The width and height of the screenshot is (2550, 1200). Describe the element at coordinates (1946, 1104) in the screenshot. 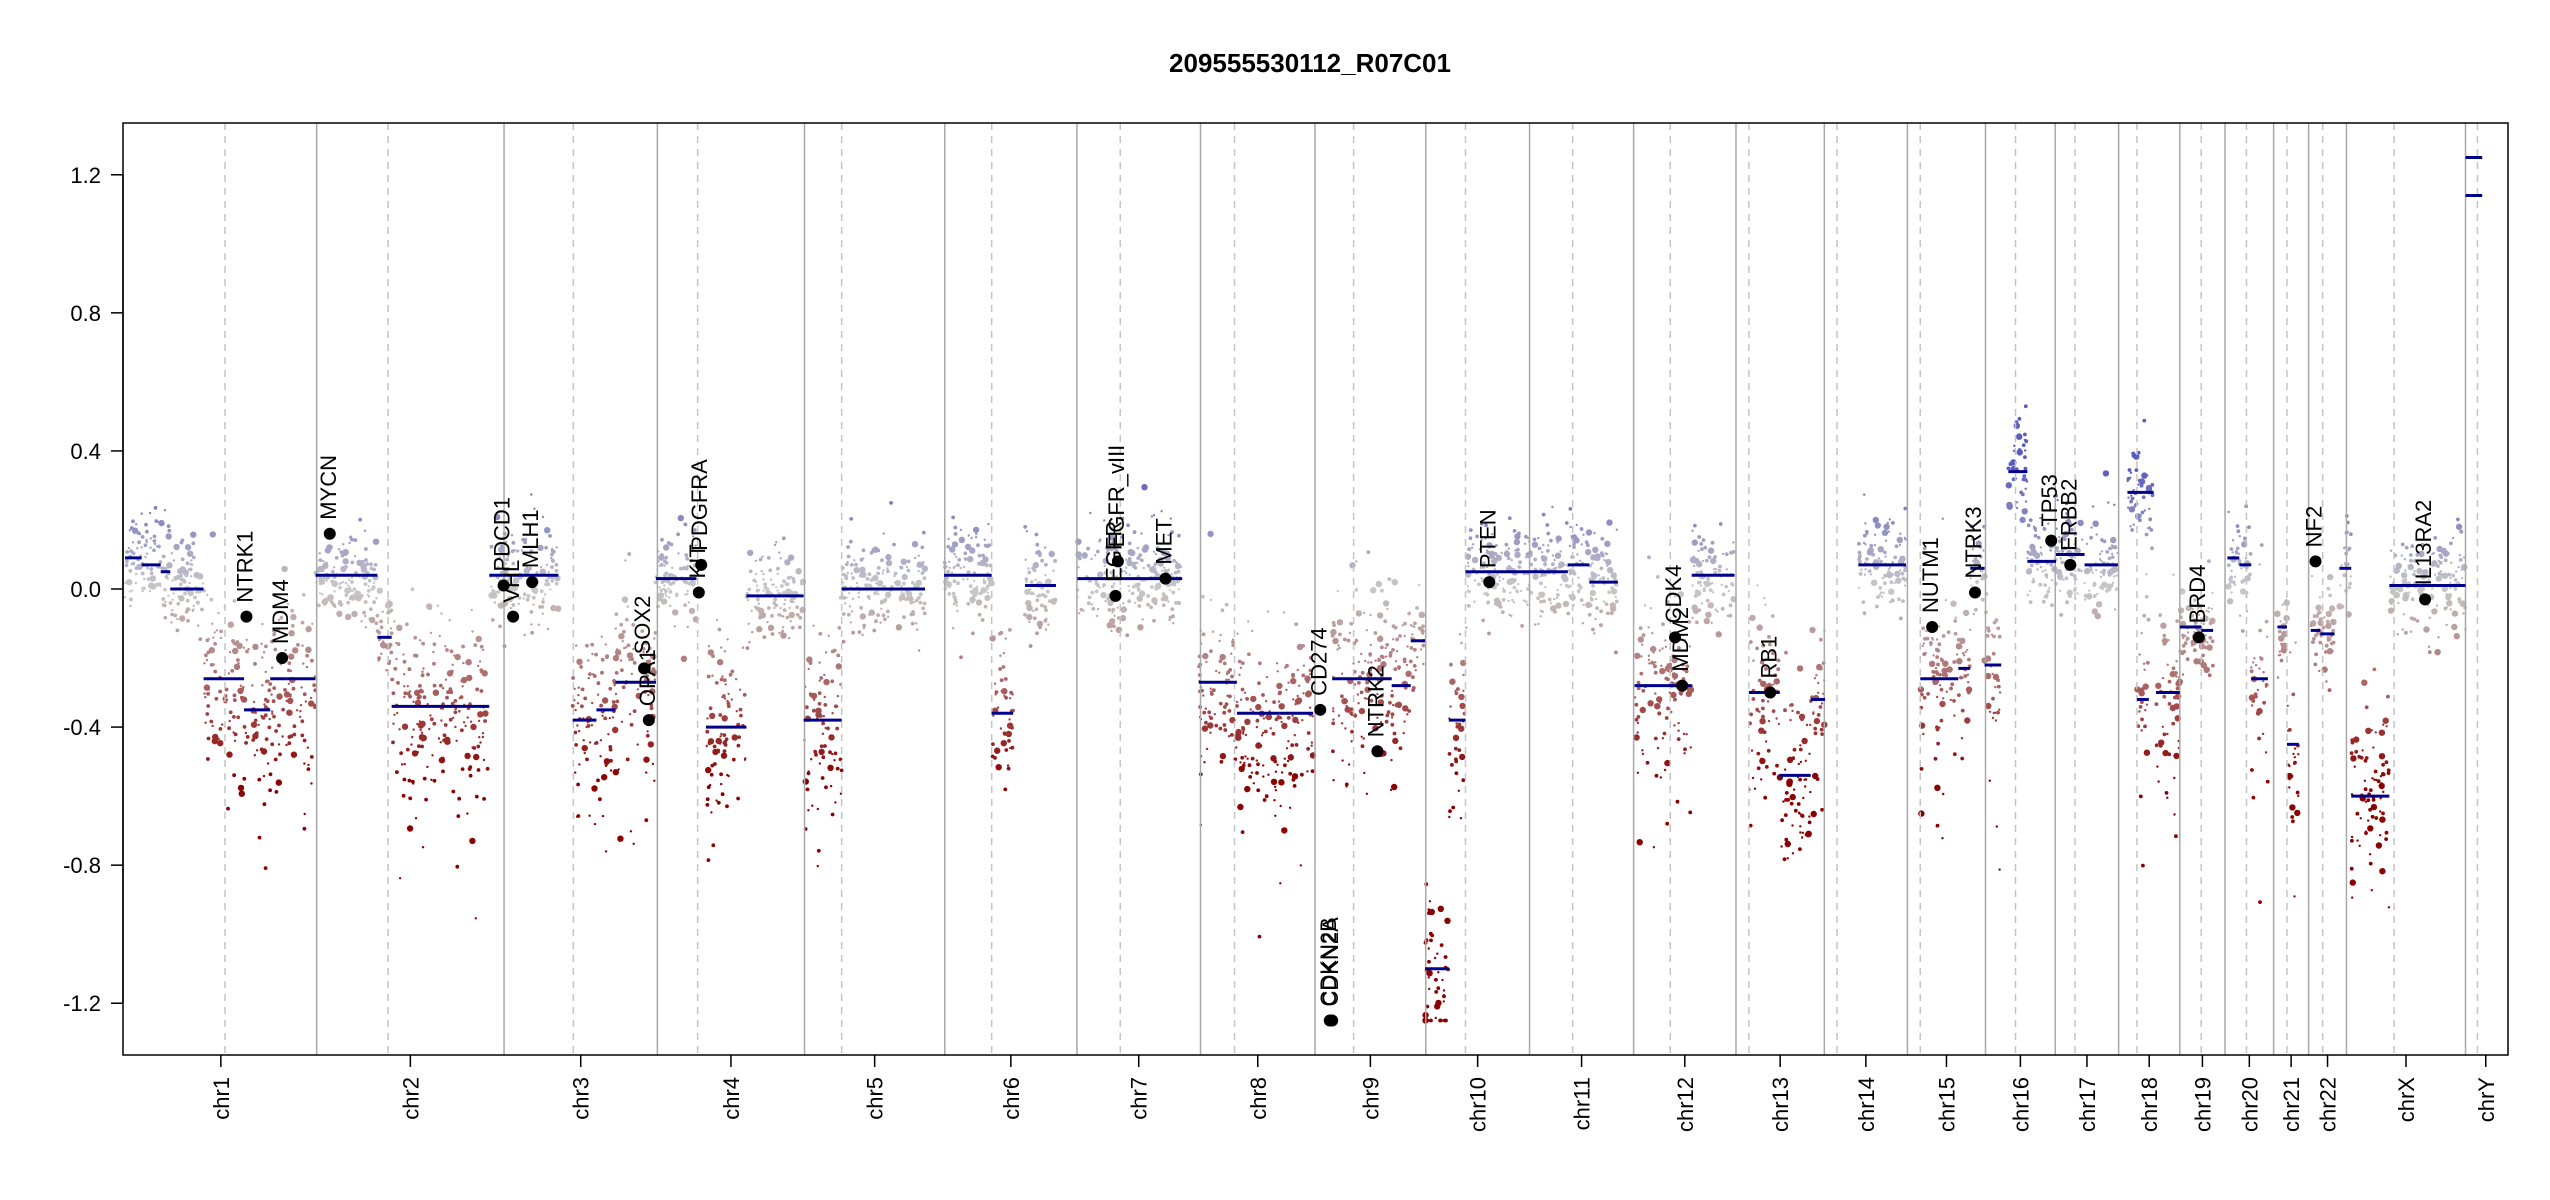

I see `chromosome-label: chr15` at that location.